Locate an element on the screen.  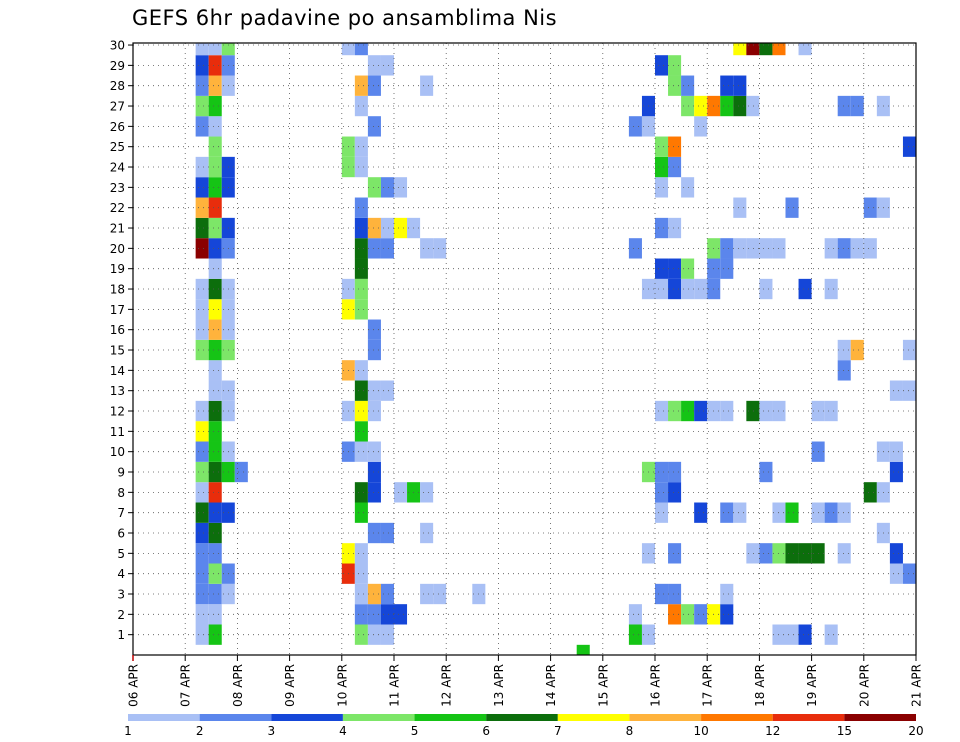
y-tick-label: 21 is located at coordinates (117, 229).